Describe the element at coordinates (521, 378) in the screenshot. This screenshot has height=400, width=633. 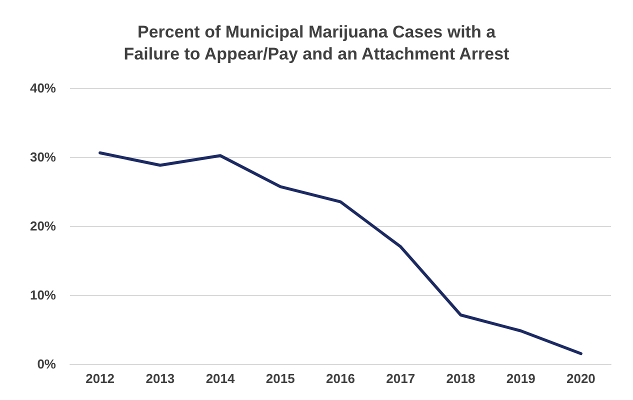
I see `x-tick-label: 2019` at that location.